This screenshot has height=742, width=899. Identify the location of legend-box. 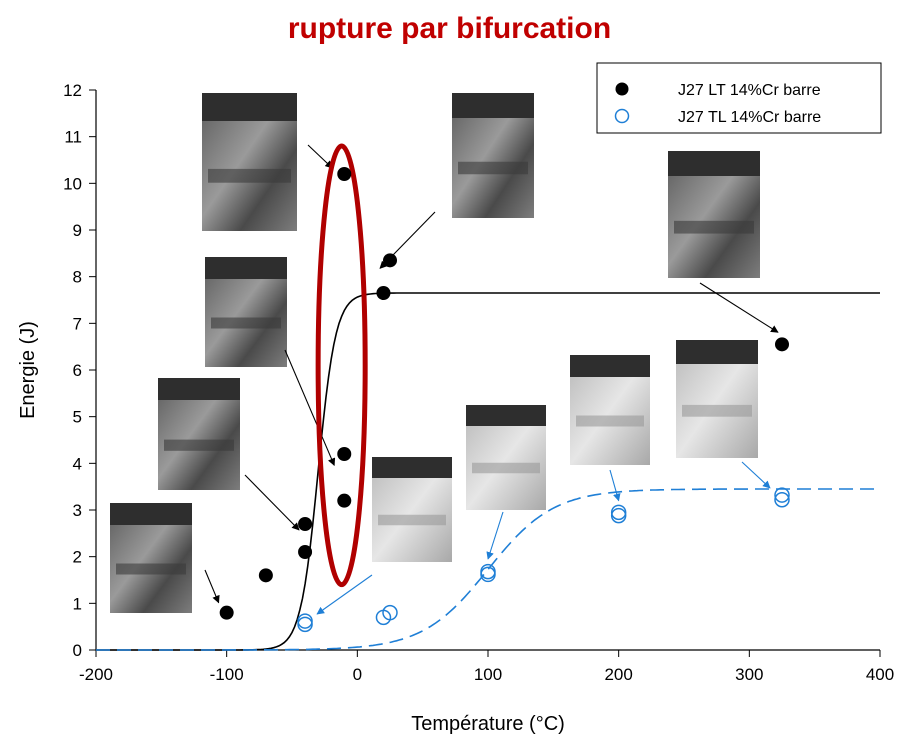
(739, 98).